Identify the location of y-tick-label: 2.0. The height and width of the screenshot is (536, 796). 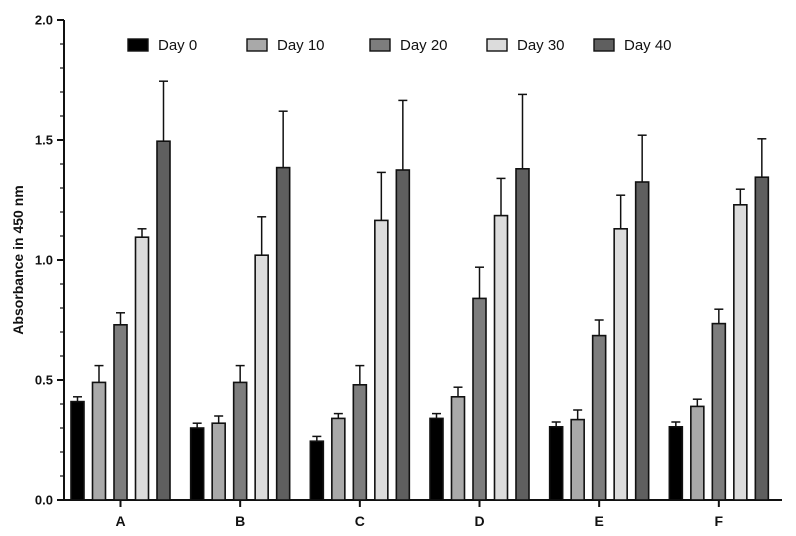
(44, 20).